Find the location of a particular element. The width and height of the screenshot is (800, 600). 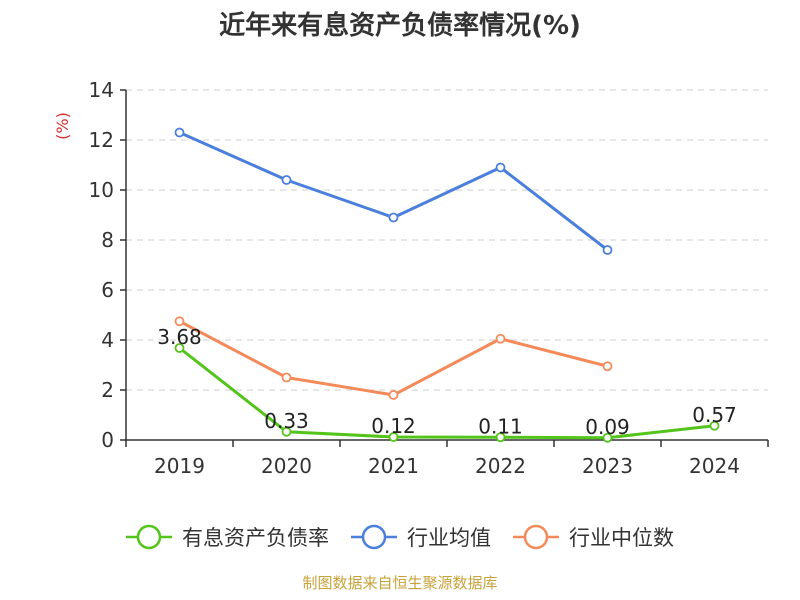

data-label: 0.33 is located at coordinates (286, 421).